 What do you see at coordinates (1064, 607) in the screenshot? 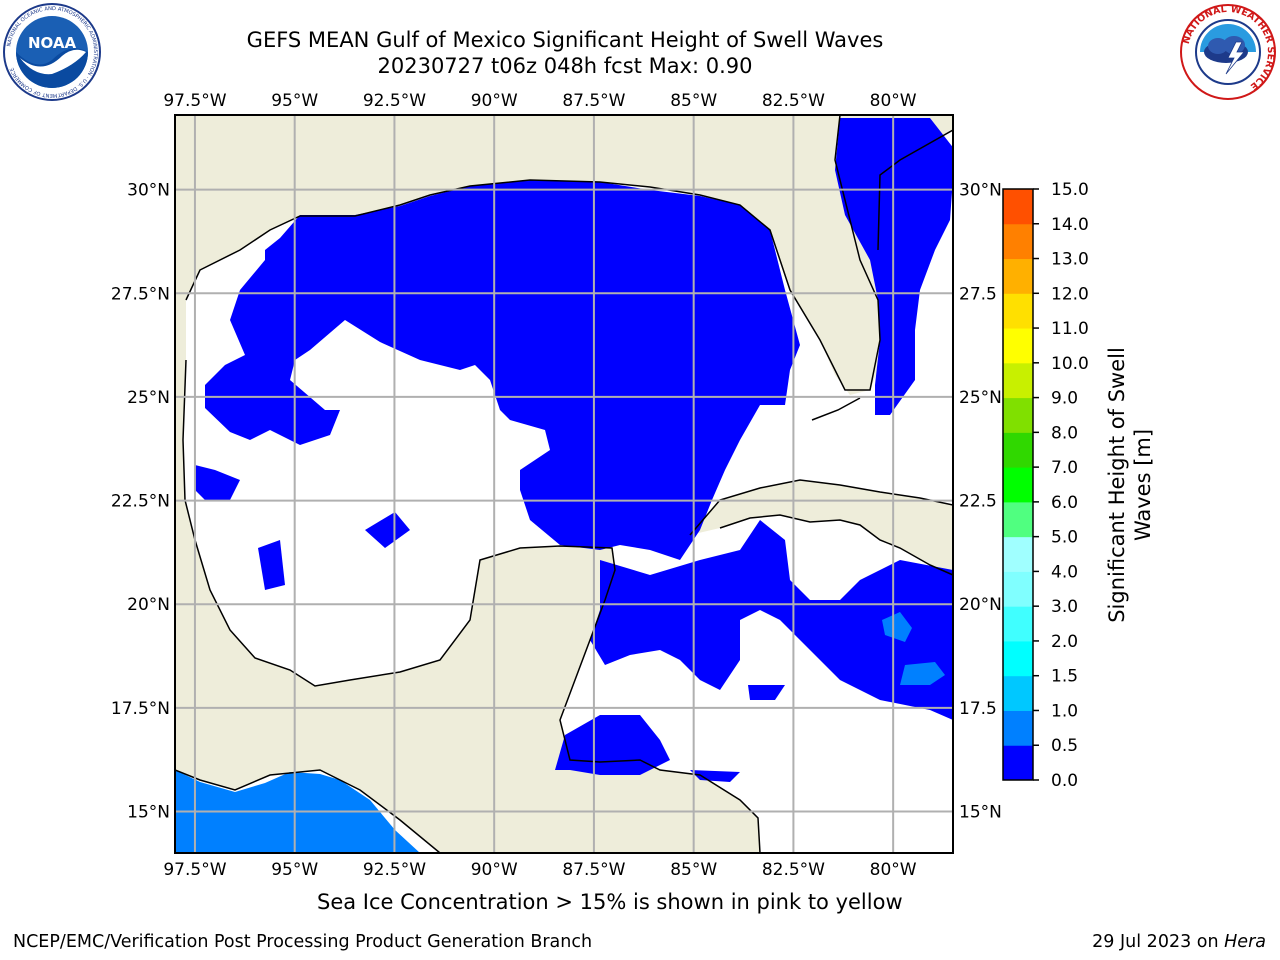
I see `colorbar-tick-label: 3.0` at bounding box center [1064, 607].